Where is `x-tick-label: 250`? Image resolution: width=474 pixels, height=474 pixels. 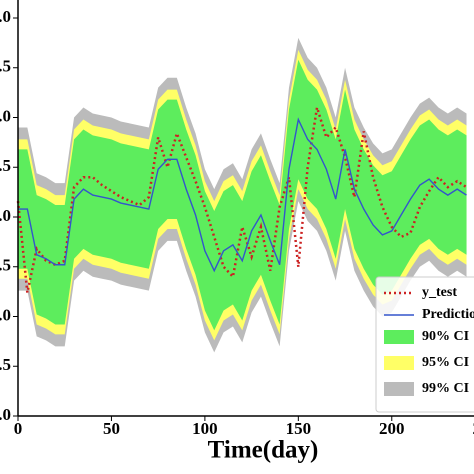 x-tick-label: 250 is located at coordinates (473, 428).